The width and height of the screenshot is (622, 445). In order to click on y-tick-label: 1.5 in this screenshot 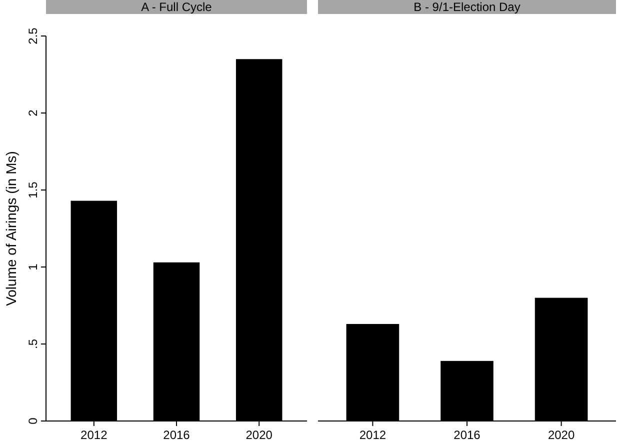, I will do `click(33, 189)`.